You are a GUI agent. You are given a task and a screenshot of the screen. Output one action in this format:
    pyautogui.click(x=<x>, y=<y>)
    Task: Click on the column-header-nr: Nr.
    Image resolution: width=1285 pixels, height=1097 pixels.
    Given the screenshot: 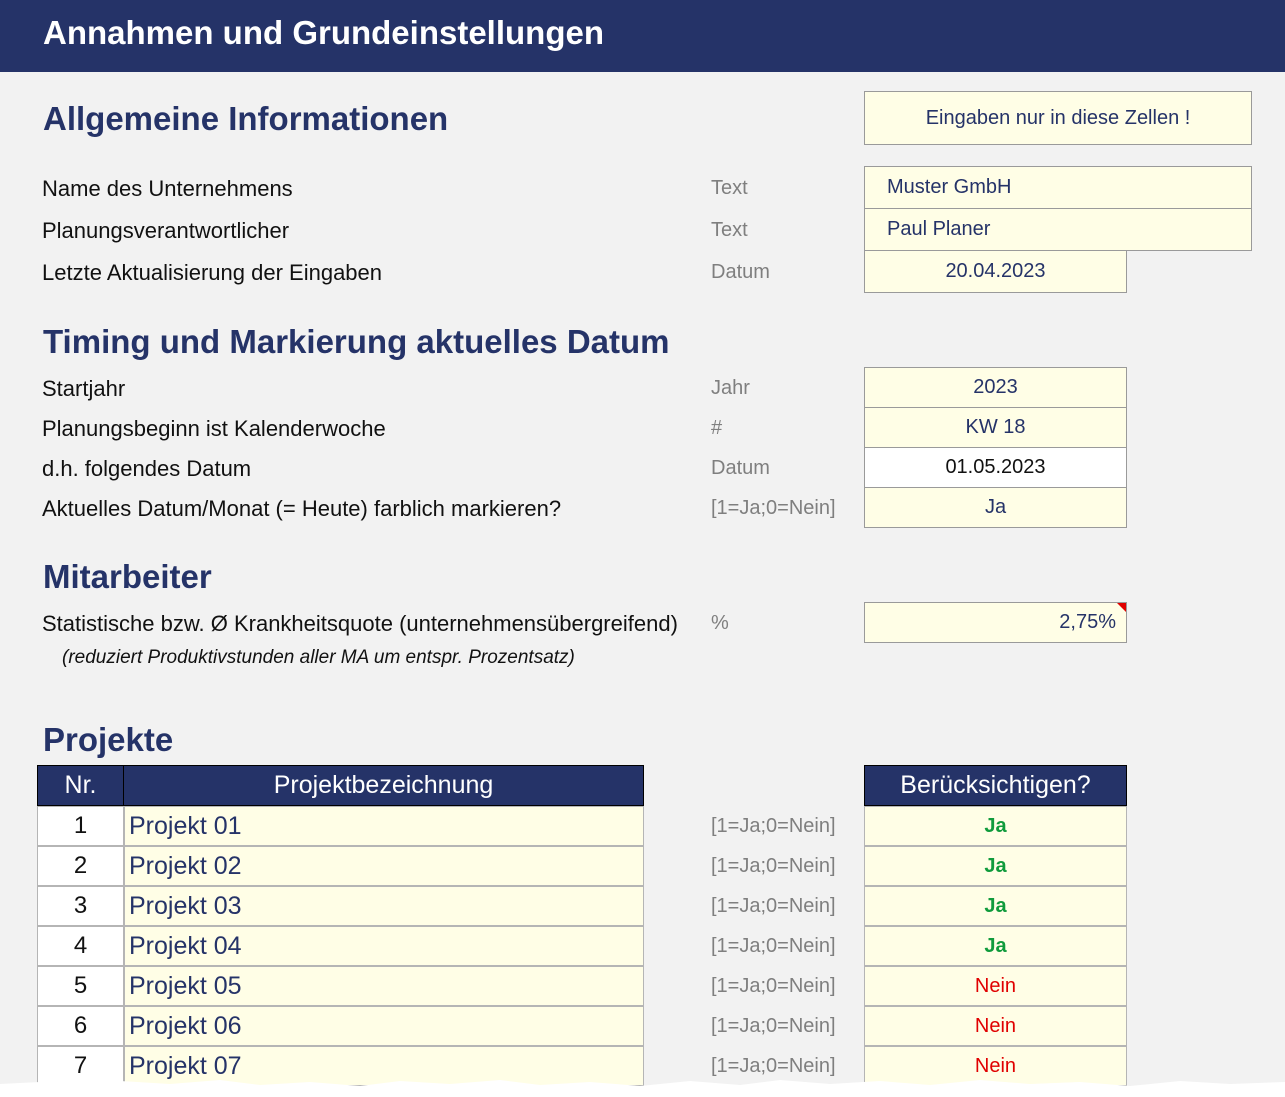 What is the action you would take?
    pyautogui.click(x=80, y=785)
    